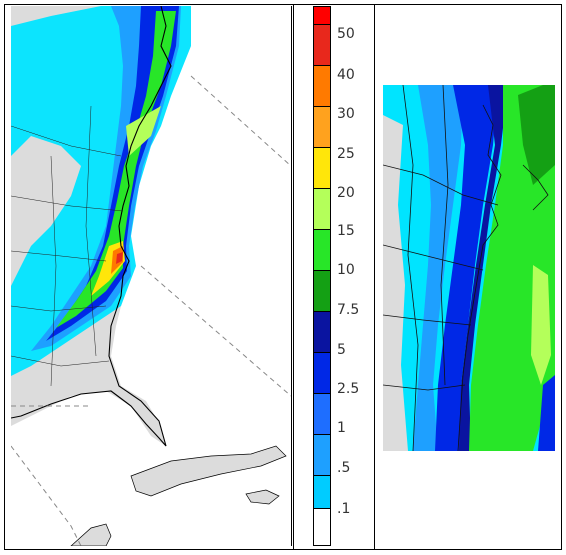 Image resolution: width=566 pixels, height=555 pixels. What do you see at coordinates (541, 325) in the screenshot?
I see `zoom-band-lightgreen` at bounding box center [541, 325].